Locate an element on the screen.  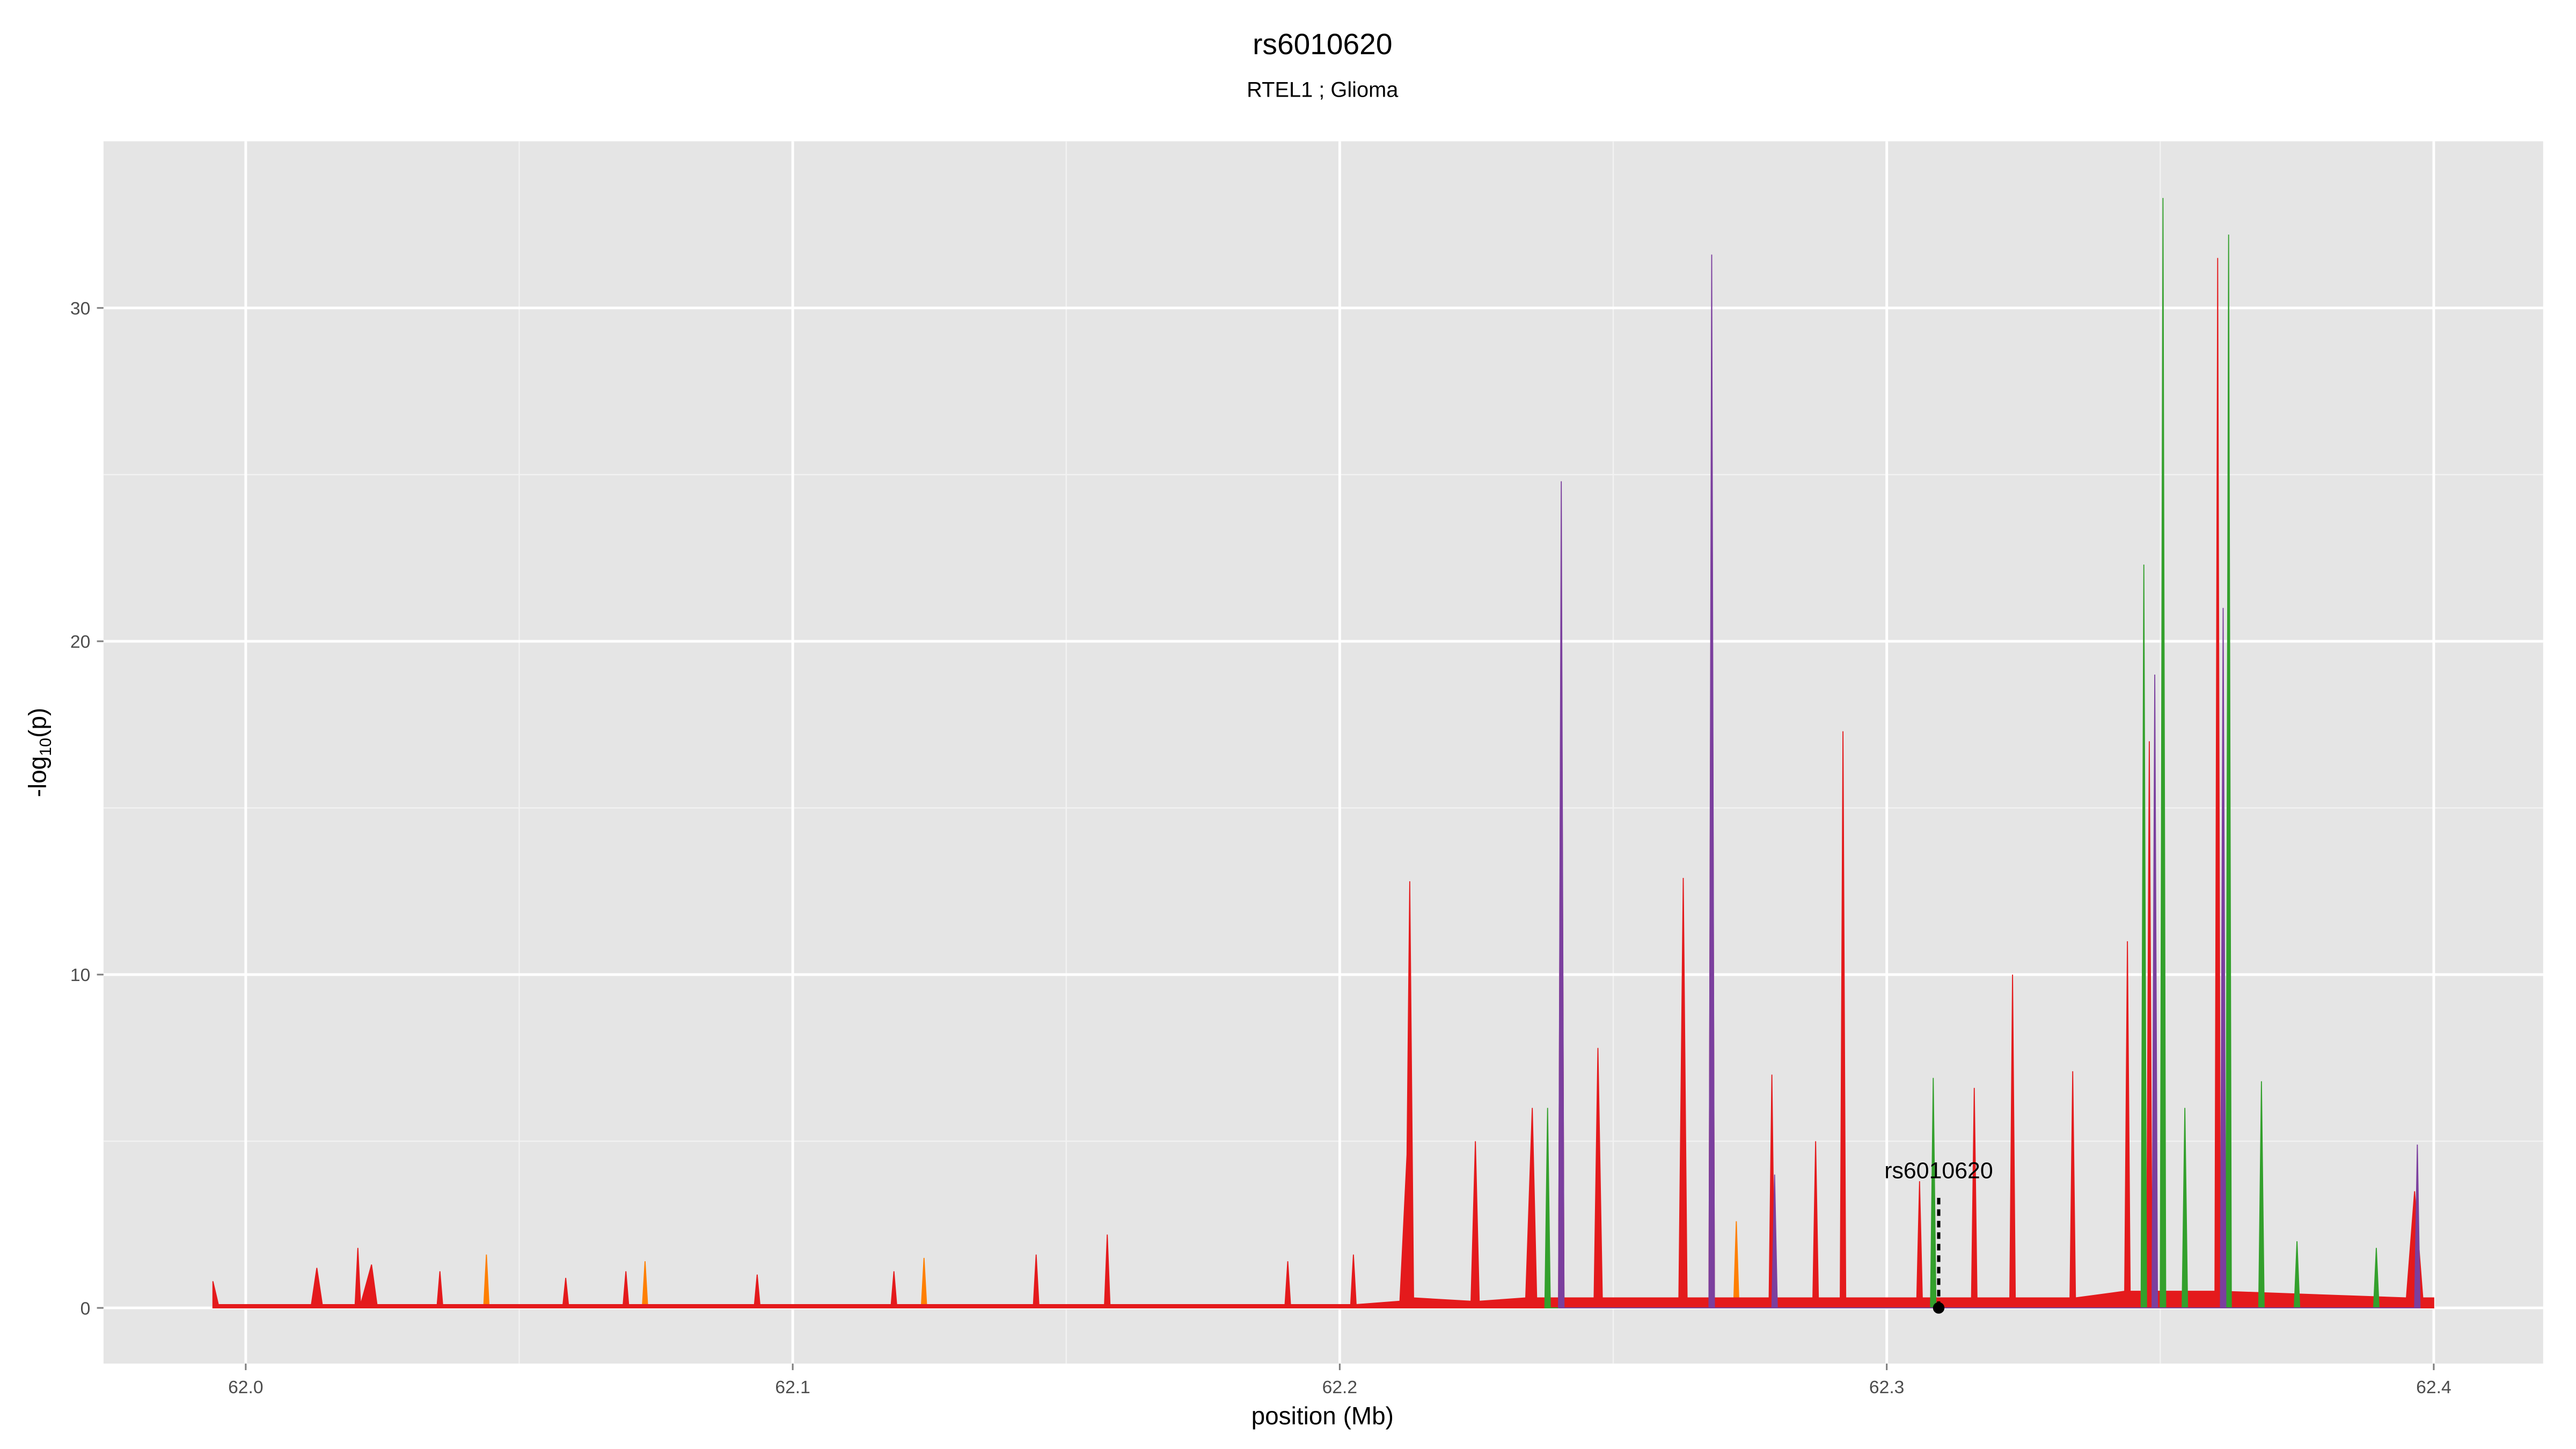
x-tick-label: 62.1 is located at coordinates (792, 1387).